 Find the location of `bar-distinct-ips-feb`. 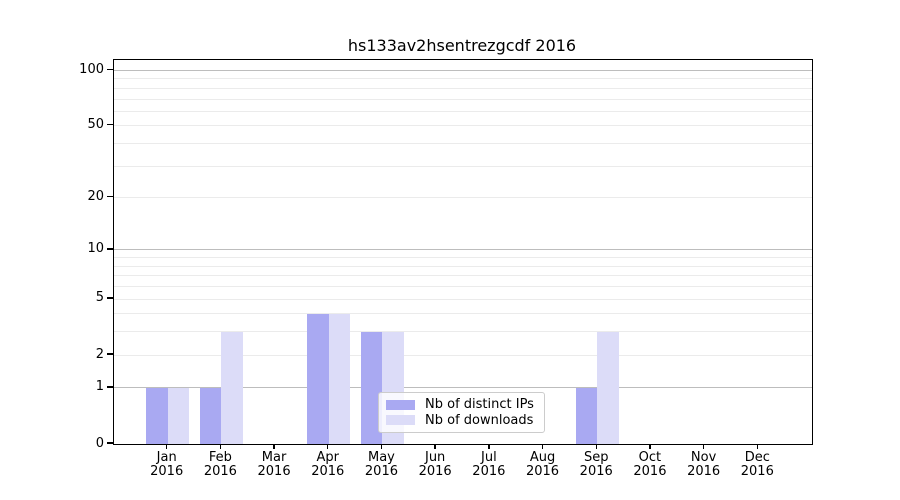

bar-distinct-ips-feb is located at coordinates (210, 415).